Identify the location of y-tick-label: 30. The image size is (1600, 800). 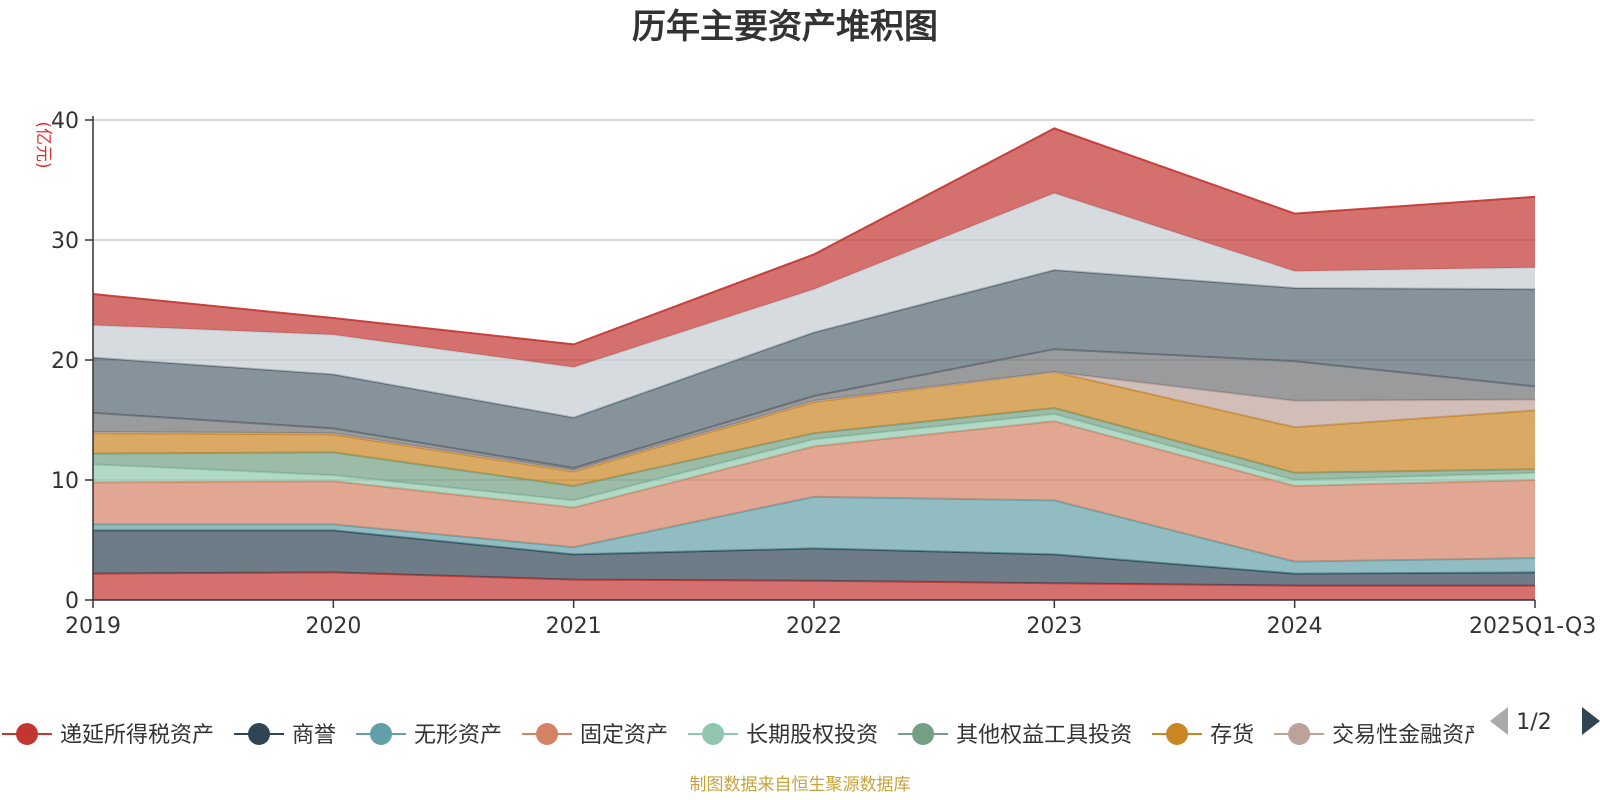
(65, 241).